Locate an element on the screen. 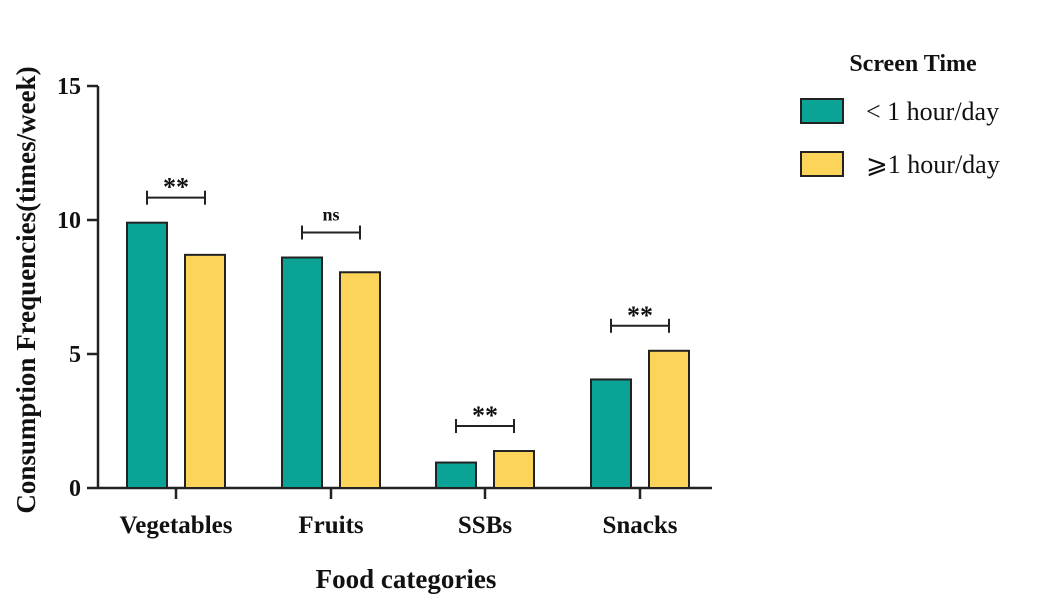 The height and width of the screenshot is (596, 1038). legend-label: < 1 hour/day is located at coordinates (932, 111).